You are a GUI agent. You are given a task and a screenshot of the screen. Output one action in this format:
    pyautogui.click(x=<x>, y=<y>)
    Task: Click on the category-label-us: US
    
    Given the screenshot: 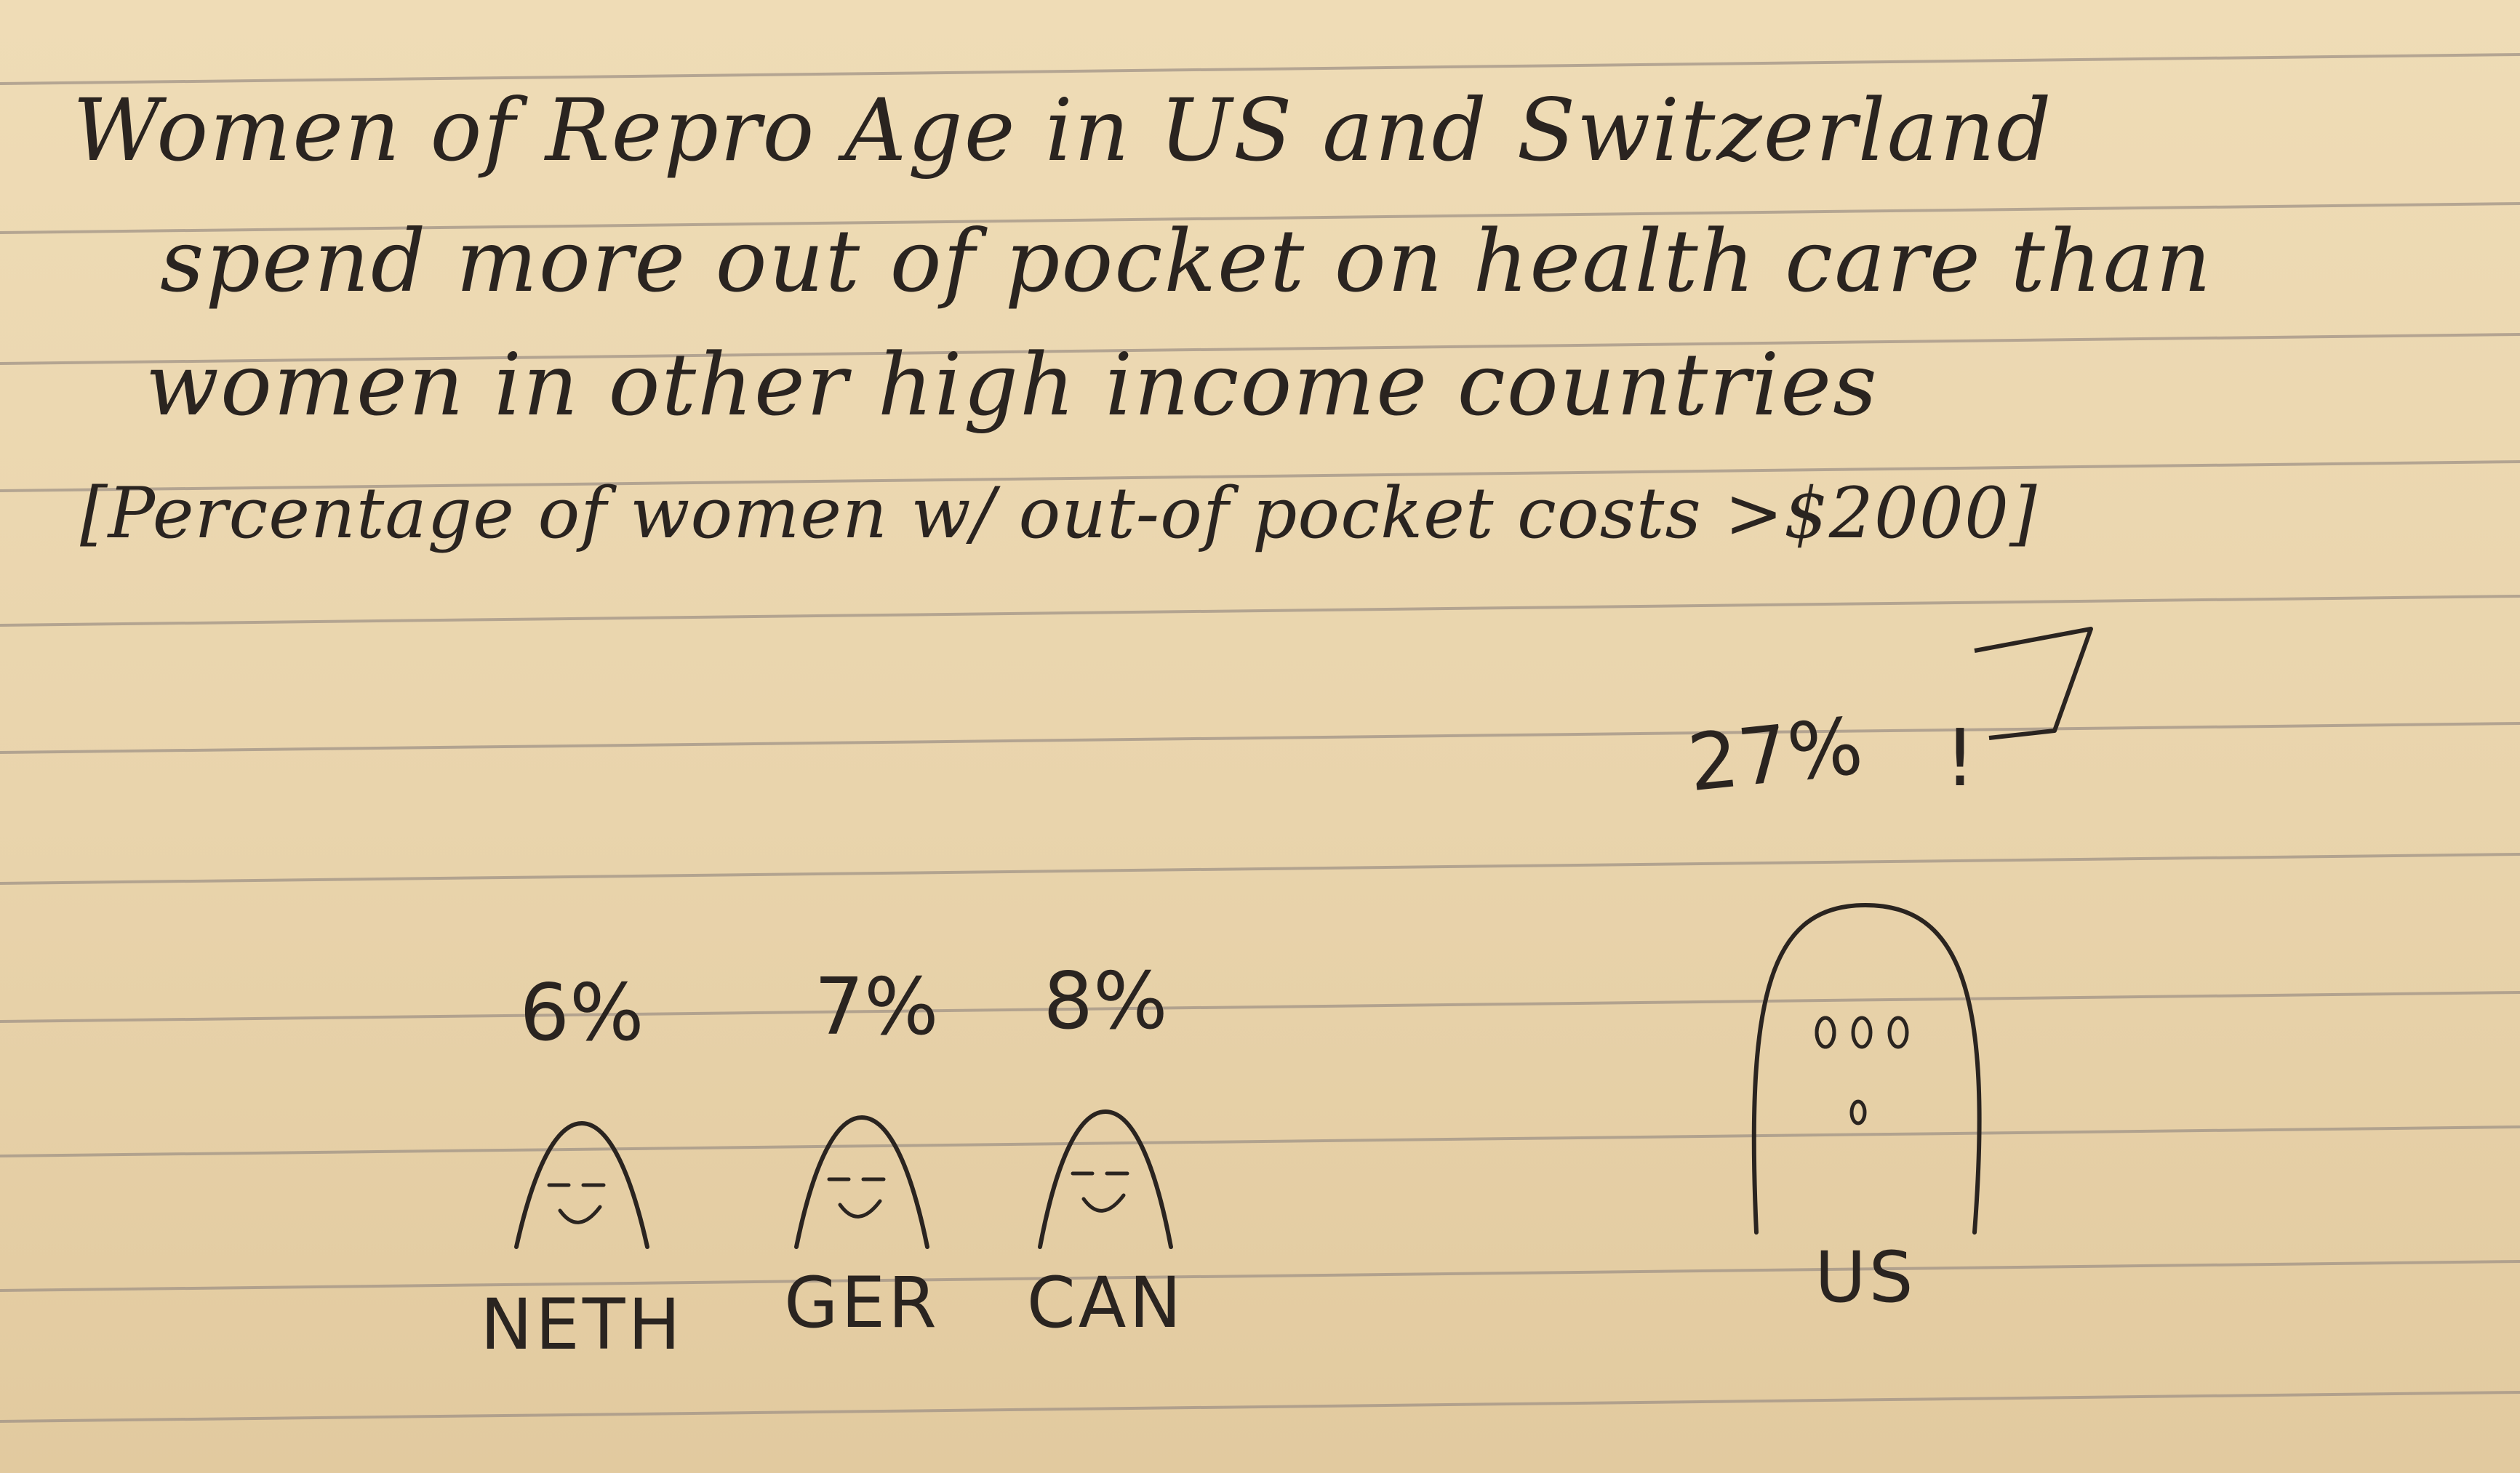 What is the action you would take?
    pyautogui.click(x=1865, y=1277)
    